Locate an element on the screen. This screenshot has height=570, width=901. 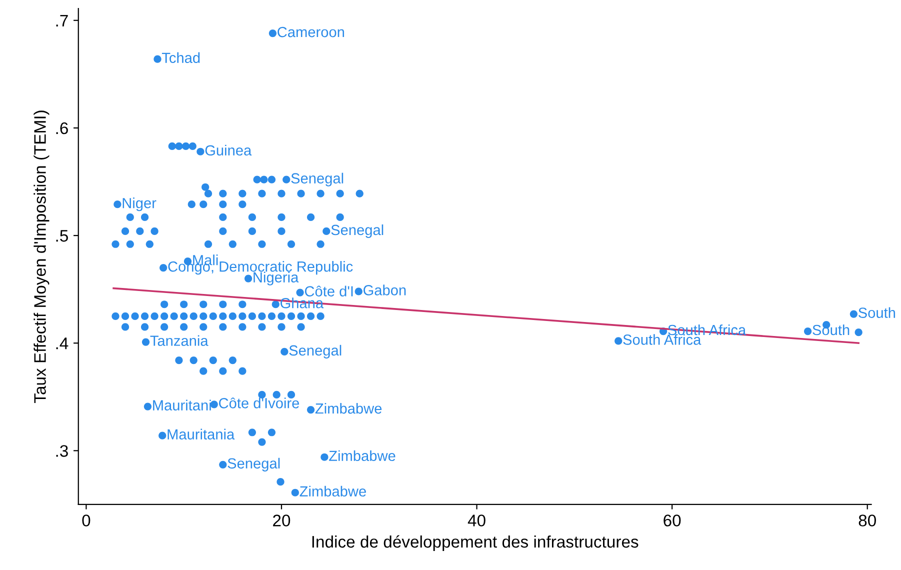
y-tick-label: .4 is located at coordinates (62, 344).